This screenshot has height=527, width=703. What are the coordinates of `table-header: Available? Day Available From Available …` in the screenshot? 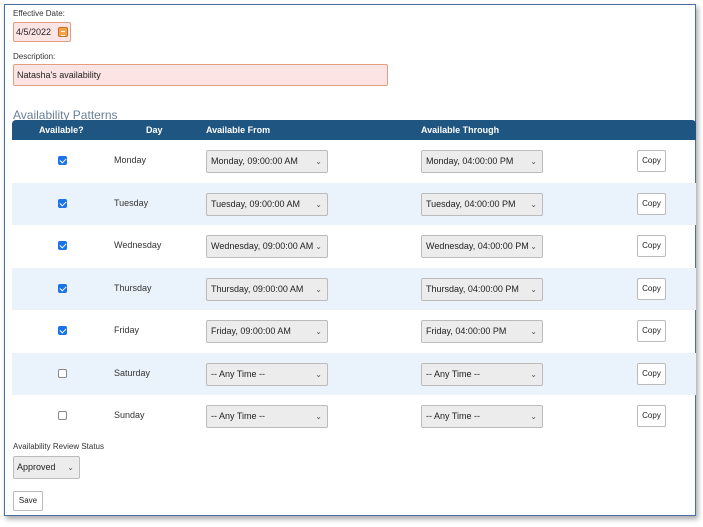 It's located at (354, 130).